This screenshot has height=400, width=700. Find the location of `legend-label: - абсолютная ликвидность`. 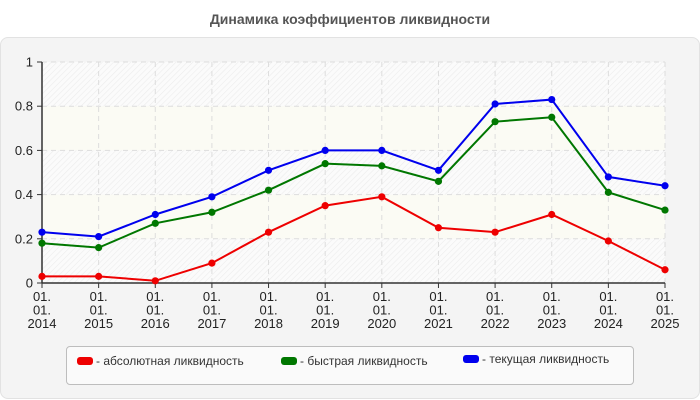

legend-label: - абсолютная ликвидность is located at coordinates (170, 361).